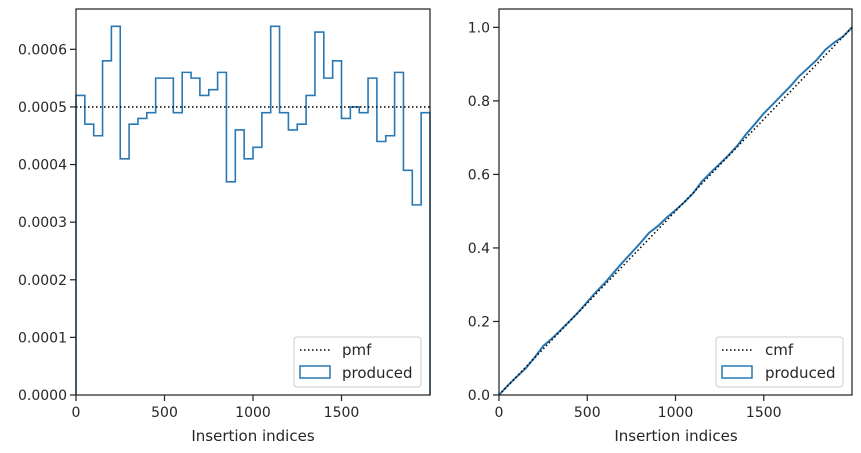  Describe the element at coordinates (76, 413) in the screenshot. I see `pmf-xtick-label: 0` at that location.